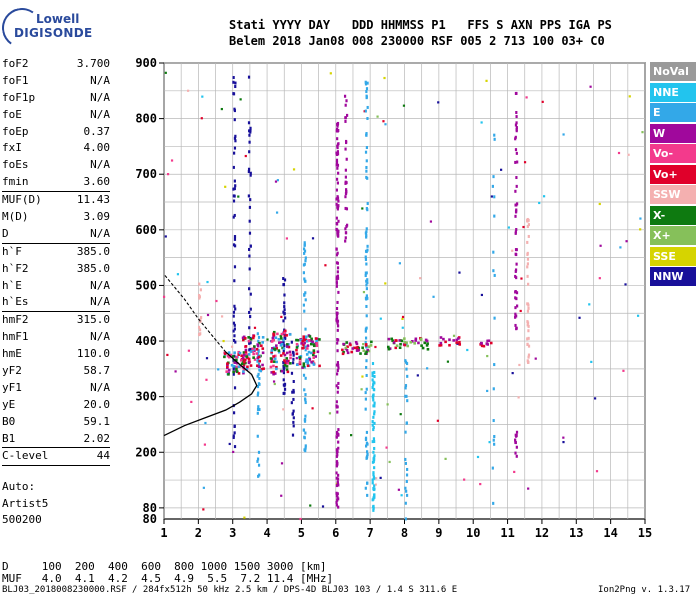 The image size is (700, 600). Describe the element at coordinates (12, 285) in the screenshot. I see `param-name: h`E` at that location.